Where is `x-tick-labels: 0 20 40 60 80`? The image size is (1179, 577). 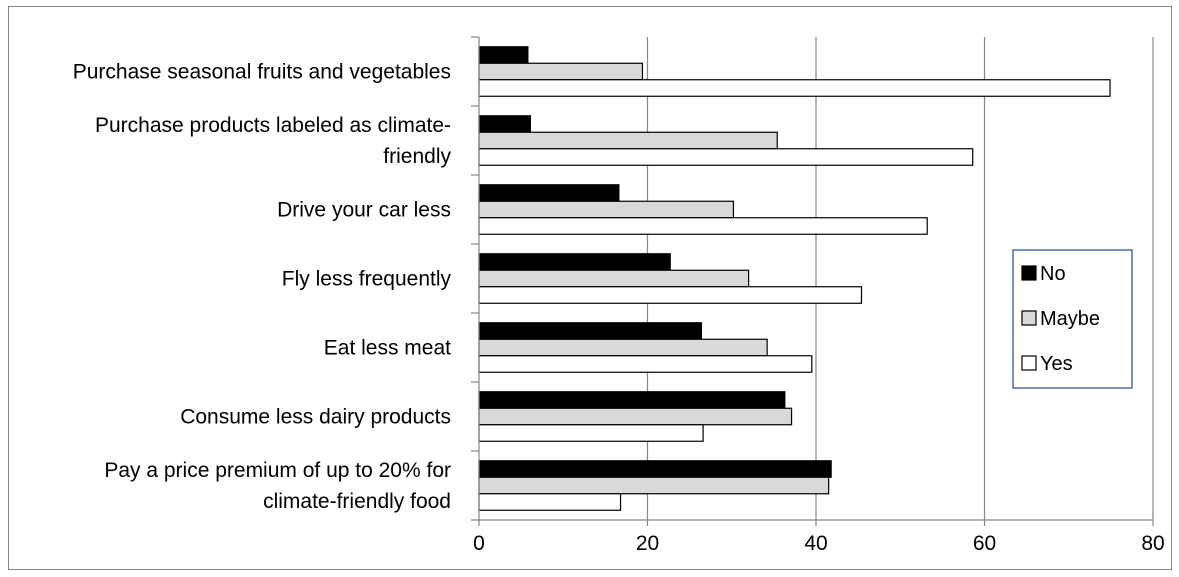
x-tick-labels: 0 20 40 60 80 is located at coordinates (819, 543).